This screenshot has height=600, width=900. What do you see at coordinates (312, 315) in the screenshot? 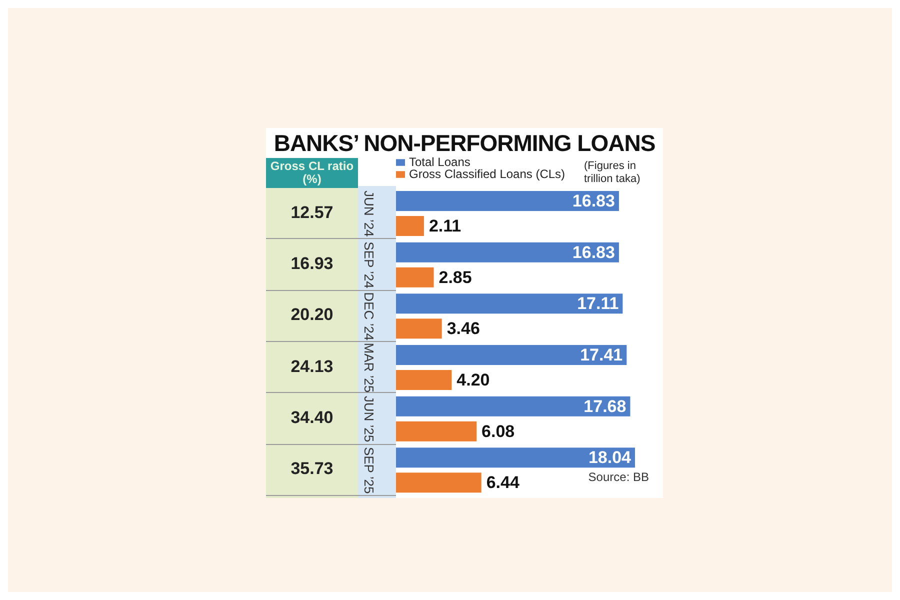
I see `text: 20.20` at bounding box center [312, 315].